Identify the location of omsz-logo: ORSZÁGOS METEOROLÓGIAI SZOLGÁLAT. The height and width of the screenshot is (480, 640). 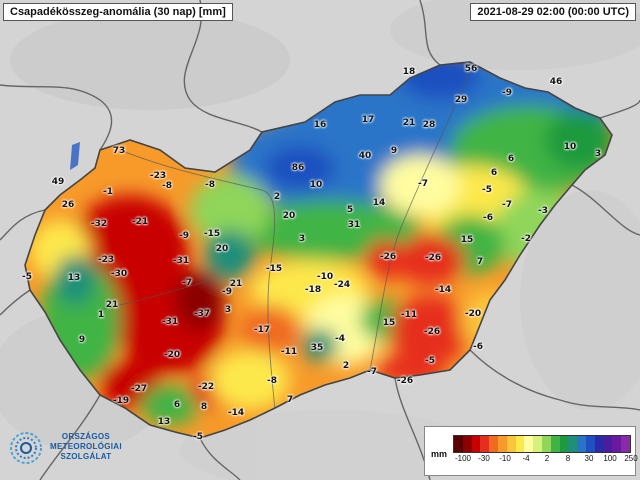
(85, 450).